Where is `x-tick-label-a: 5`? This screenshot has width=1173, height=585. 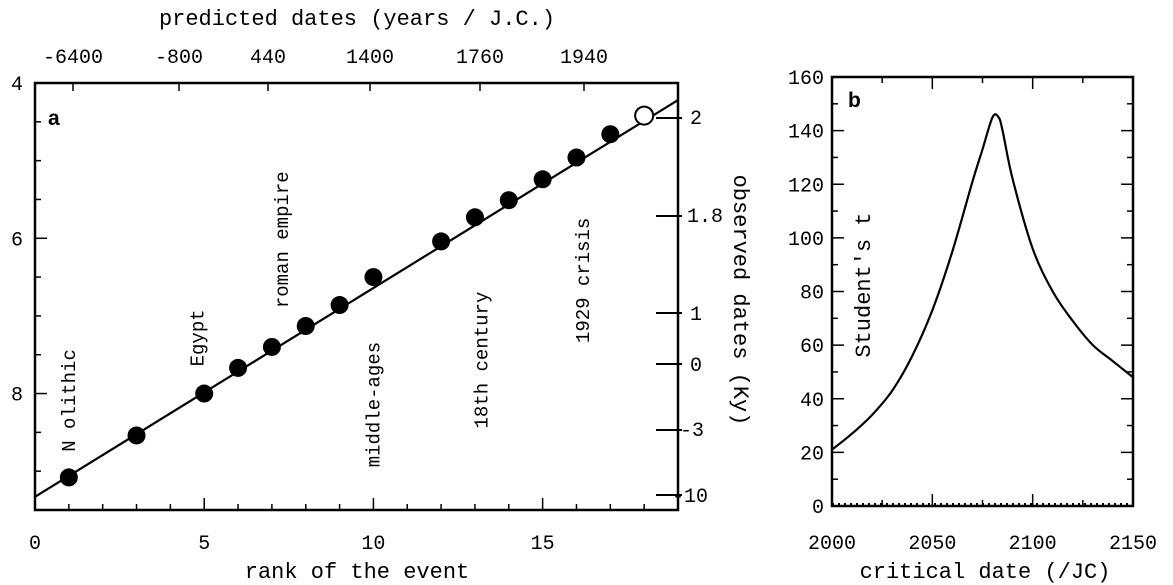 x-tick-label-a: 5 is located at coordinates (204, 544).